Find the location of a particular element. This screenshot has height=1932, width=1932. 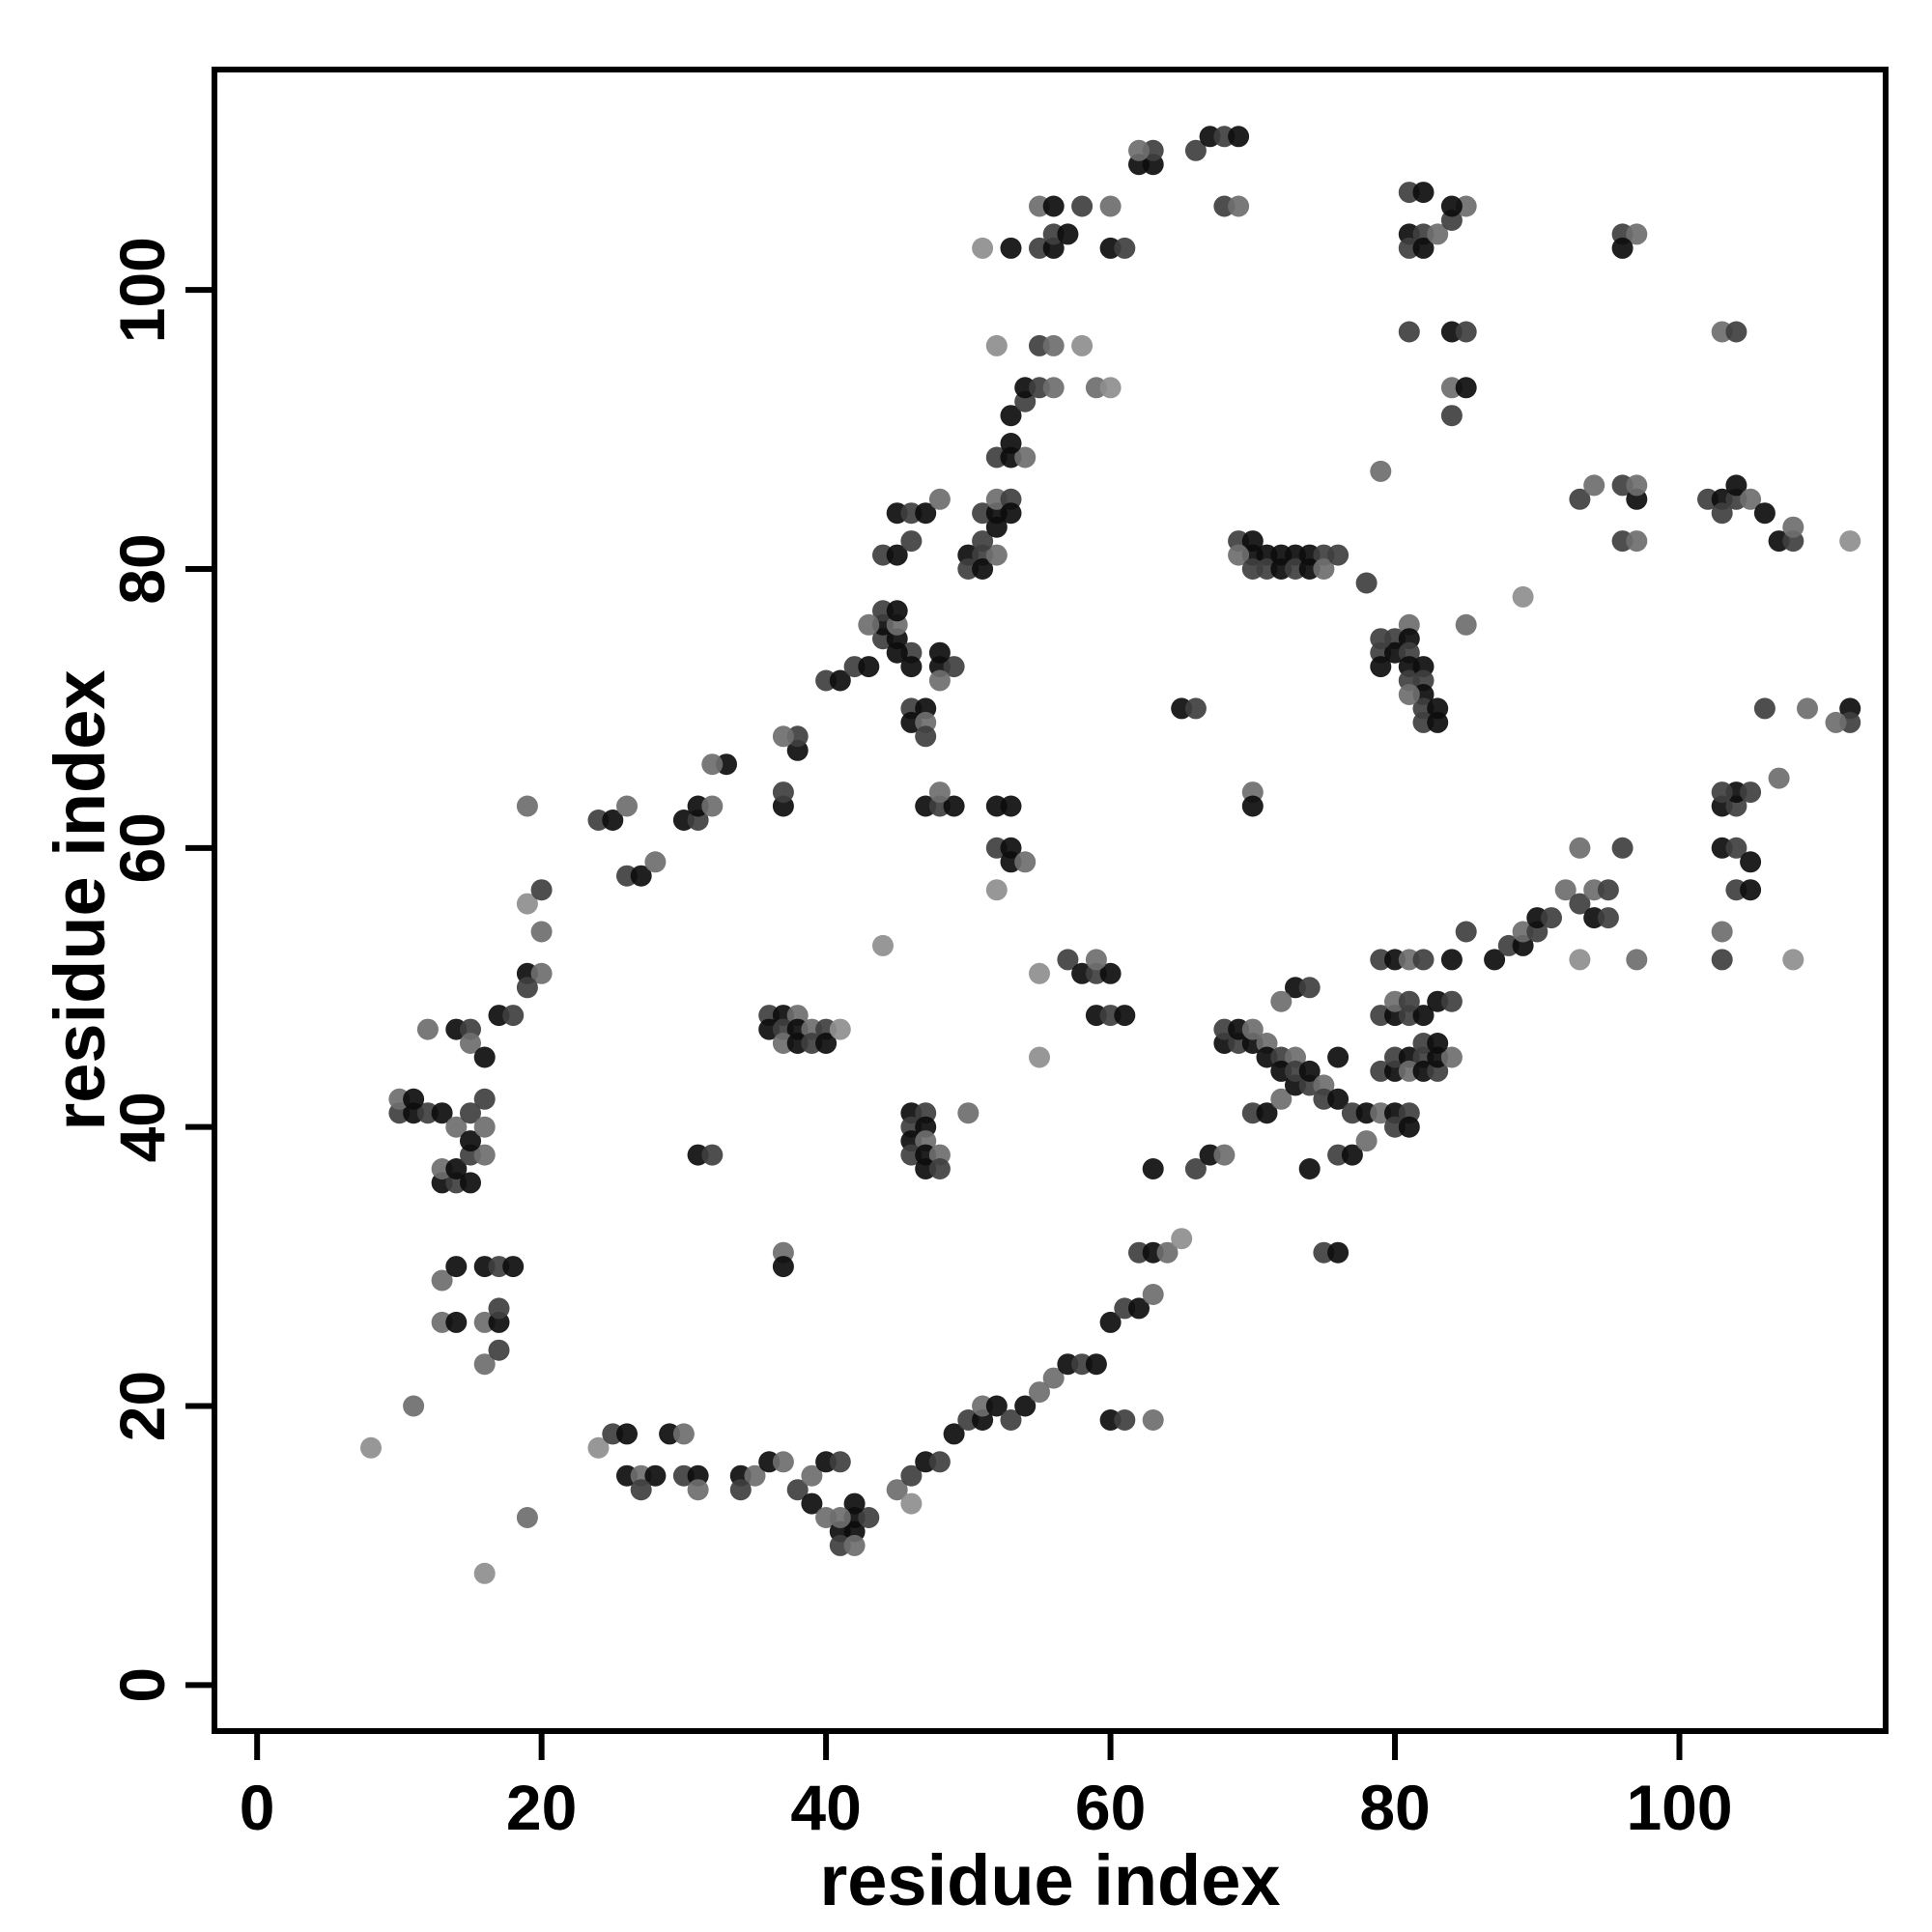

x-tick-label: 40 is located at coordinates (825, 1807).